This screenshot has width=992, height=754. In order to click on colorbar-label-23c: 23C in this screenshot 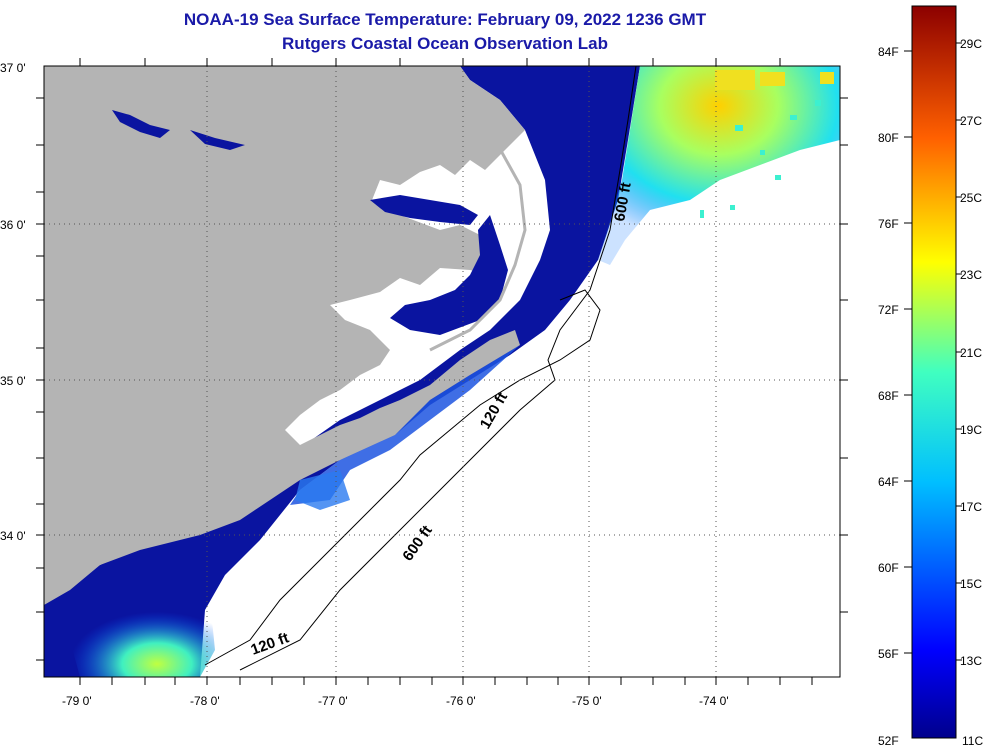, I will do `click(971, 275)`.